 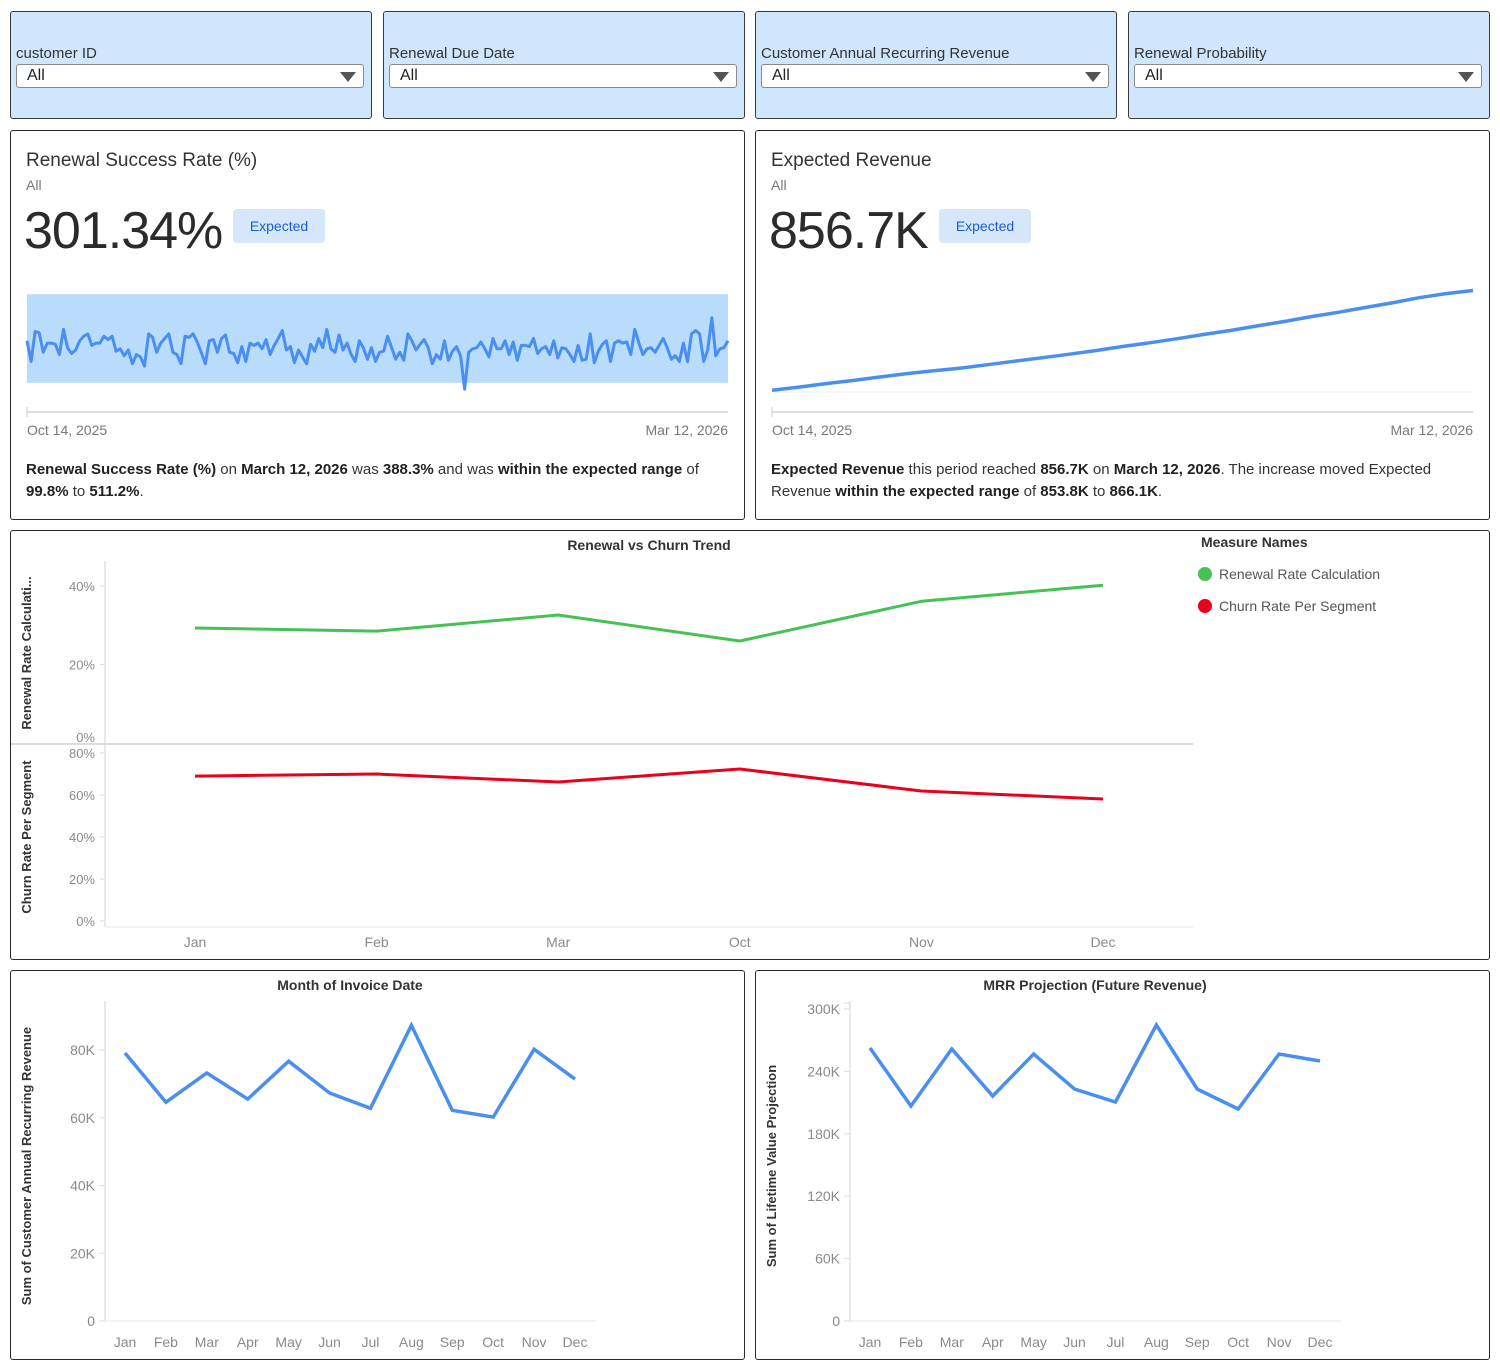 I want to click on desc-text: ., so click(x=1160, y=491).